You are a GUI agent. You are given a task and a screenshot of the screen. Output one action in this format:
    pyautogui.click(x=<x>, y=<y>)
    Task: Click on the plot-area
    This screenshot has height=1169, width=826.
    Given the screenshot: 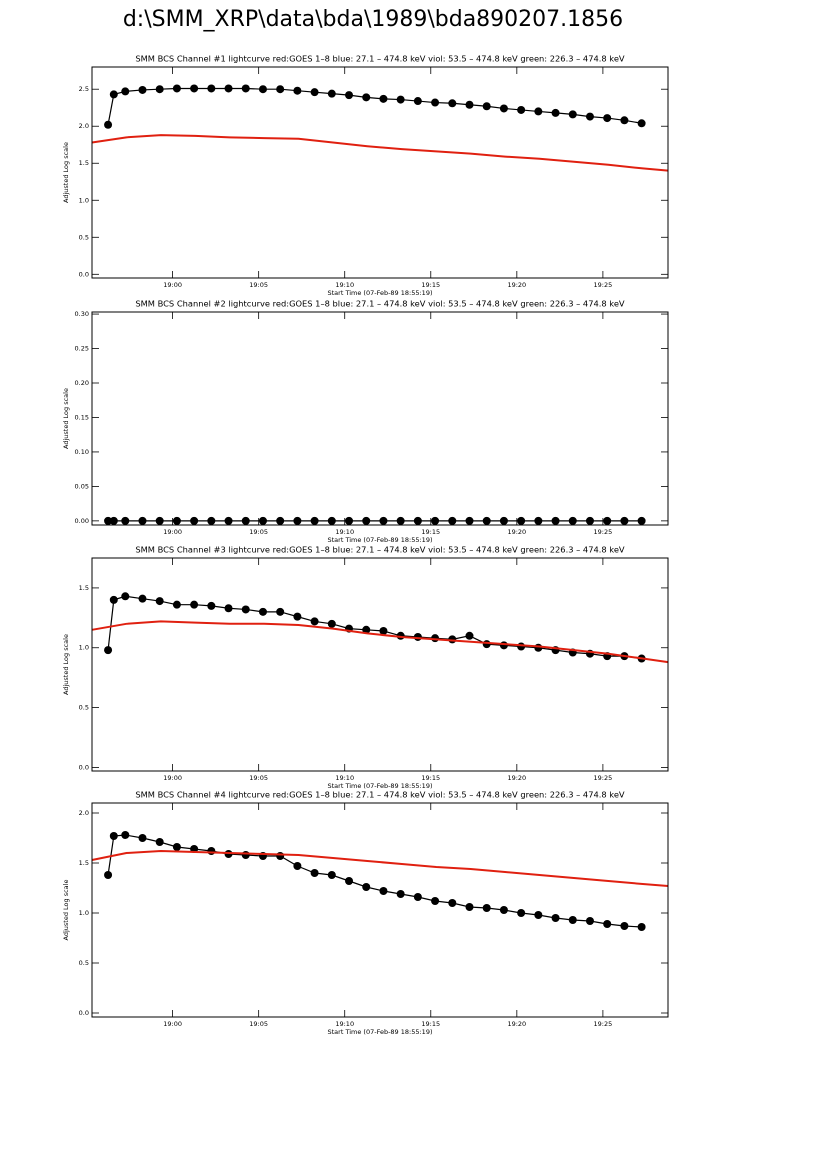 What is the action you would take?
    pyautogui.click(x=380, y=881)
    